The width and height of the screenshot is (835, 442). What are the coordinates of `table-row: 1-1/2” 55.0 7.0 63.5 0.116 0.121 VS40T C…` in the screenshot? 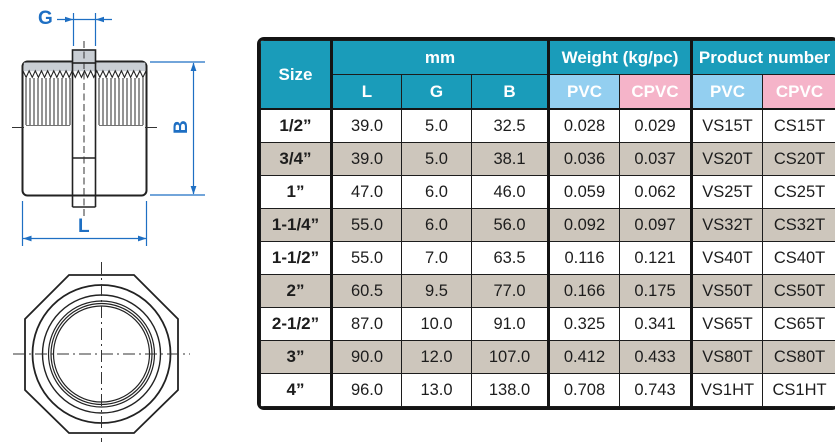 It's located at (547, 258).